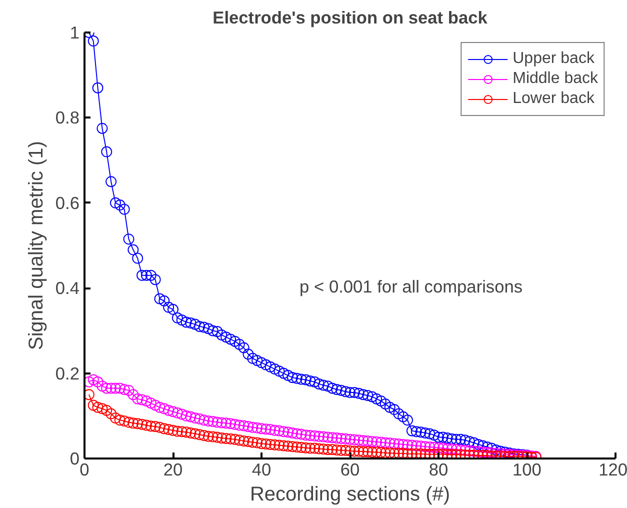 The image size is (627, 508). I want to click on legend-label: Middle back, so click(555, 79).